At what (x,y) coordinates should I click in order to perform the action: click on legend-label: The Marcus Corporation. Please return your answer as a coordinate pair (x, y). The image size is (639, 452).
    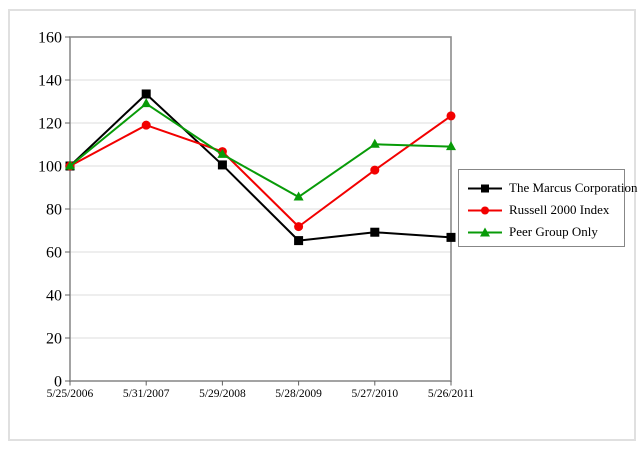
    Looking at the image, I should click on (573, 187).